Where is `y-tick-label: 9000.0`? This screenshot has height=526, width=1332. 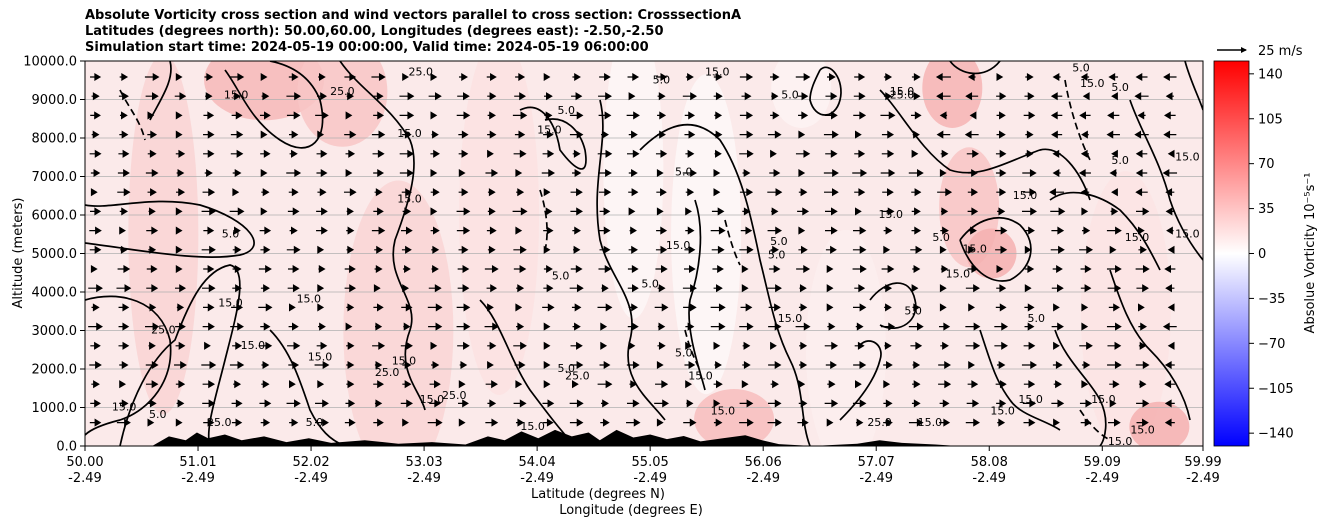
y-tick-label: 9000.0 is located at coordinates (55, 100).